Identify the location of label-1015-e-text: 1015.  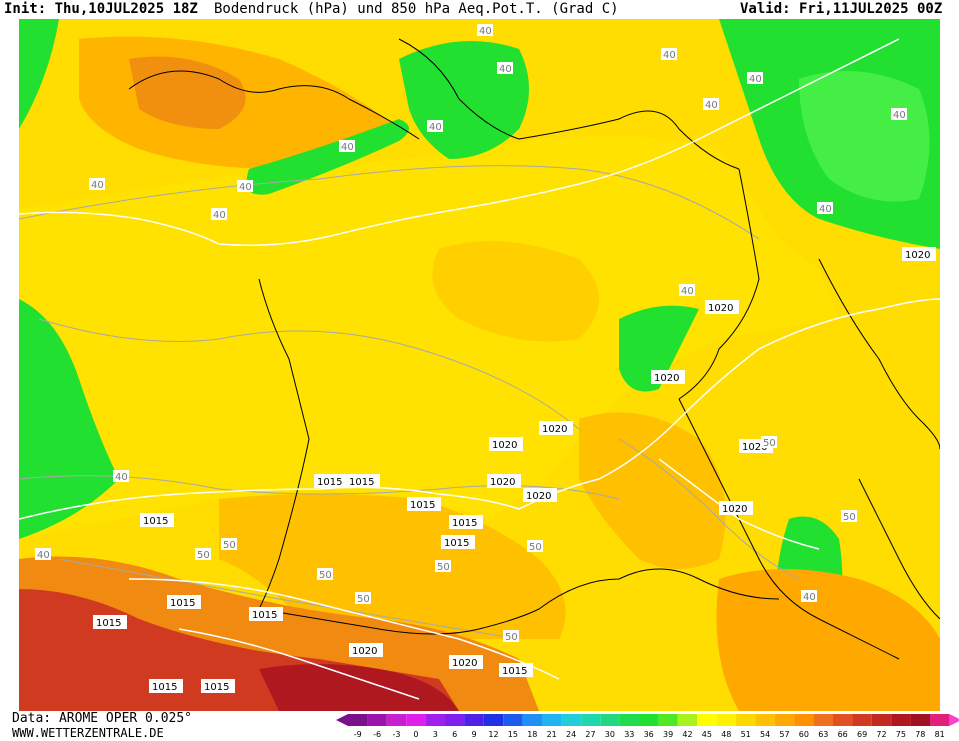
(464, 523).